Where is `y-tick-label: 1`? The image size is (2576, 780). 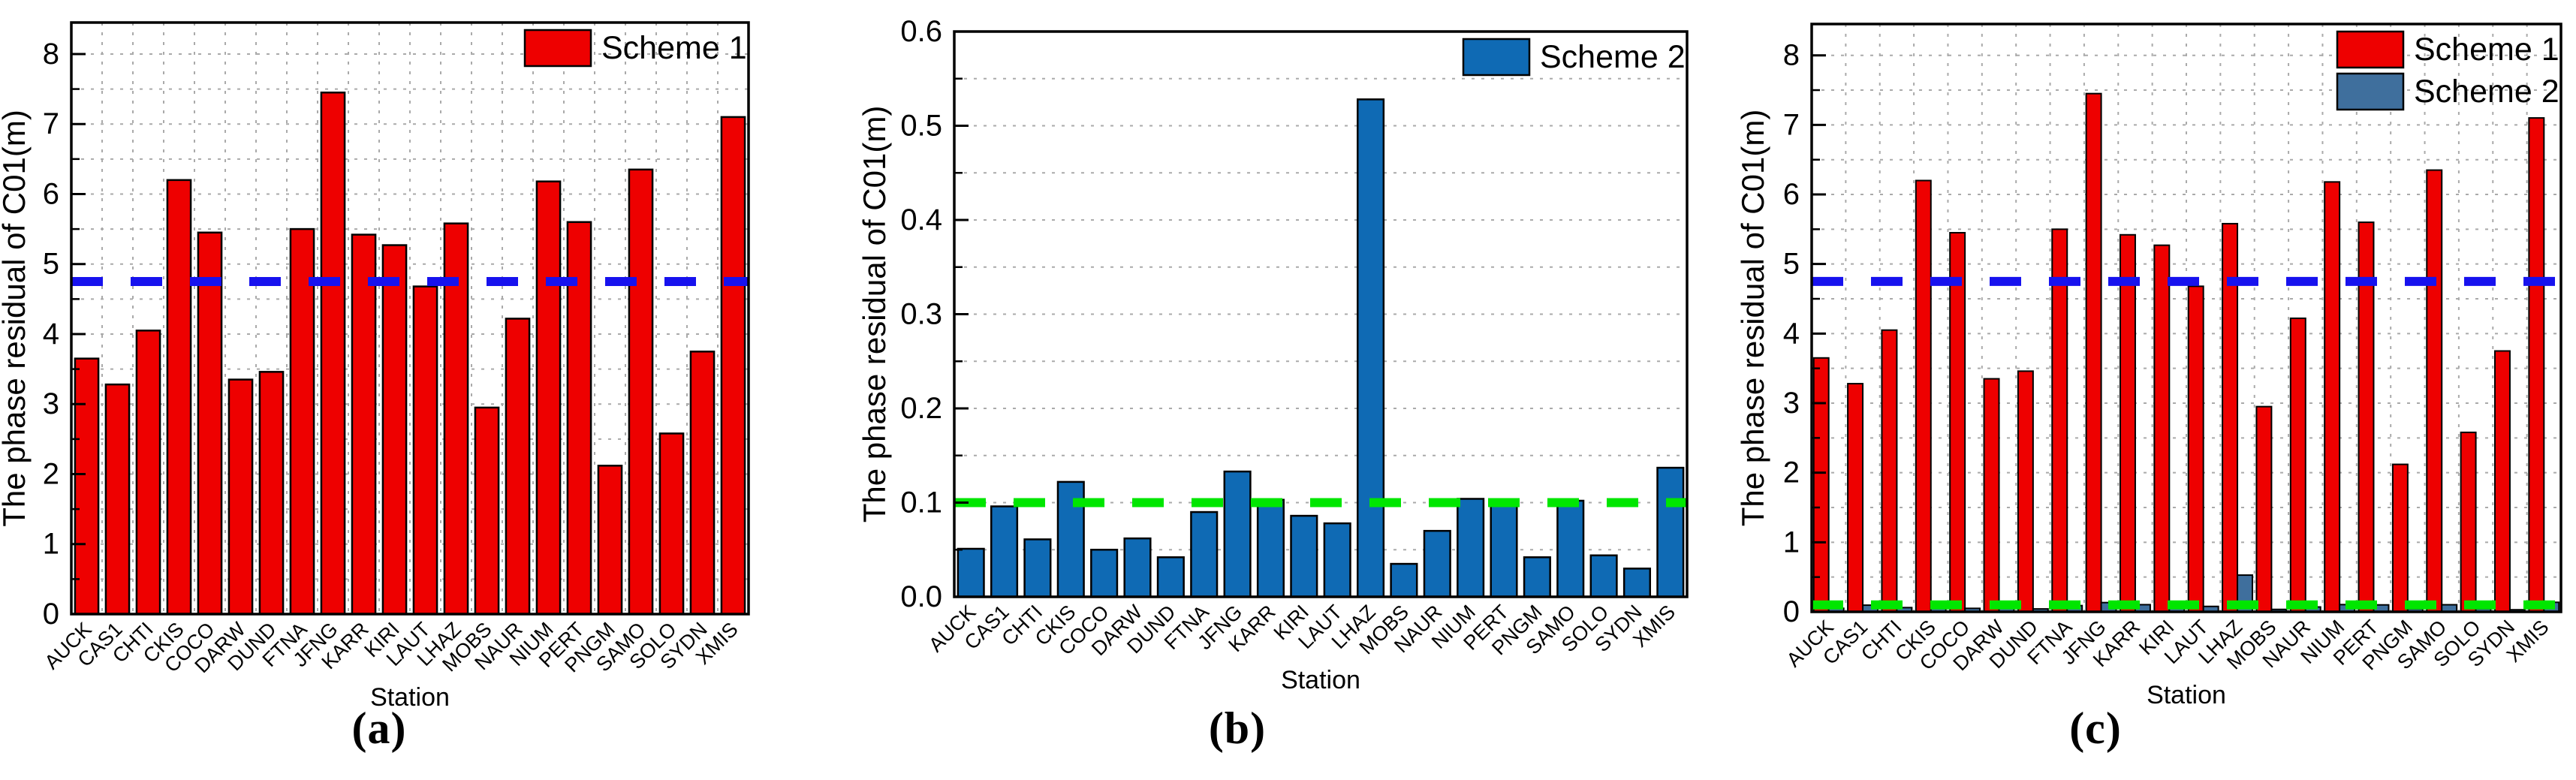 y-tick-label: 1 is located at coordinates (1792, 542).